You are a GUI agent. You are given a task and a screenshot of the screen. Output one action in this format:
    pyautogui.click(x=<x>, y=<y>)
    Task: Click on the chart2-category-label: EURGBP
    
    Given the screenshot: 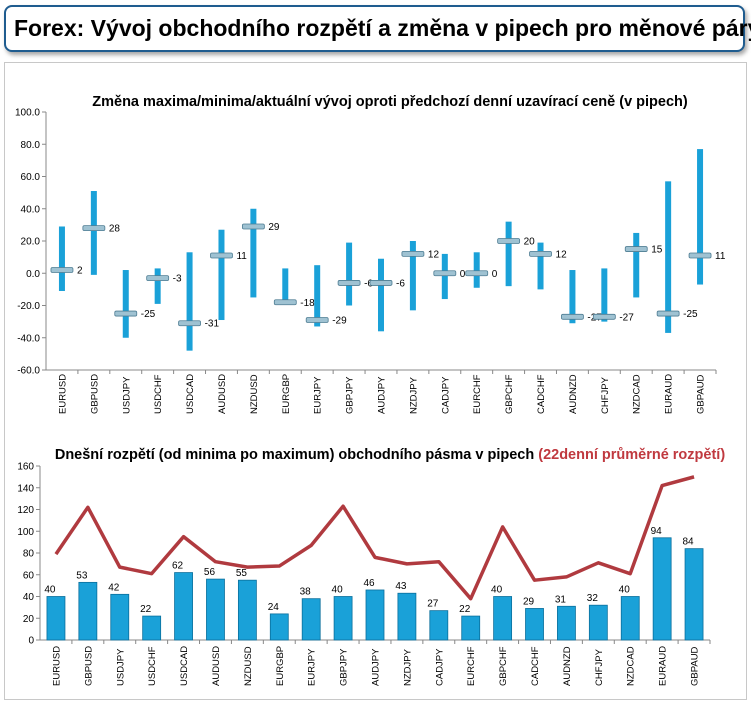 What is the action you would take?
    pyautogui.click(x=280, y=666)
    